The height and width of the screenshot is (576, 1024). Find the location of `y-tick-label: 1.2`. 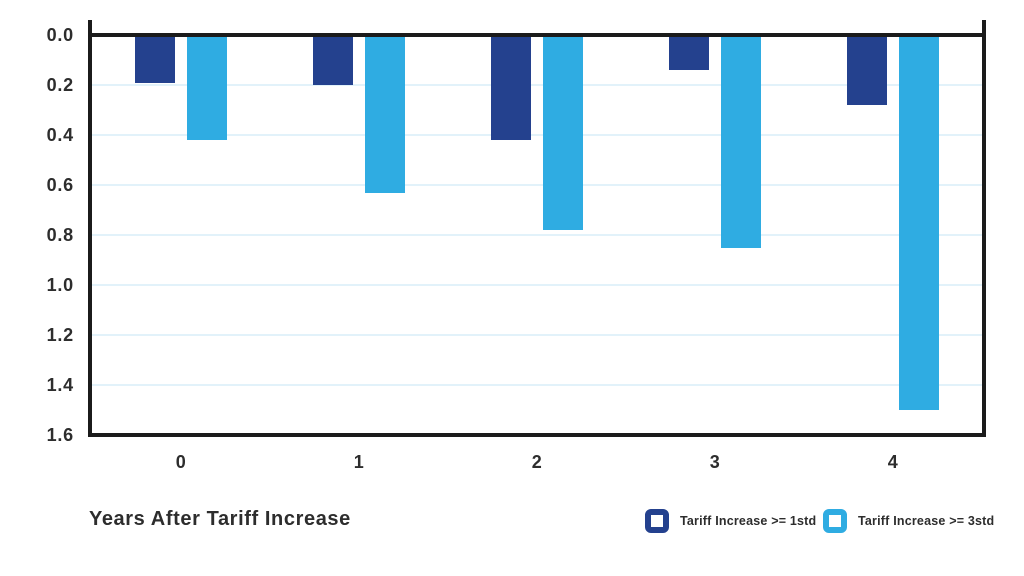

y-tick-label: 1.2 is located at coordinates (60, 335).